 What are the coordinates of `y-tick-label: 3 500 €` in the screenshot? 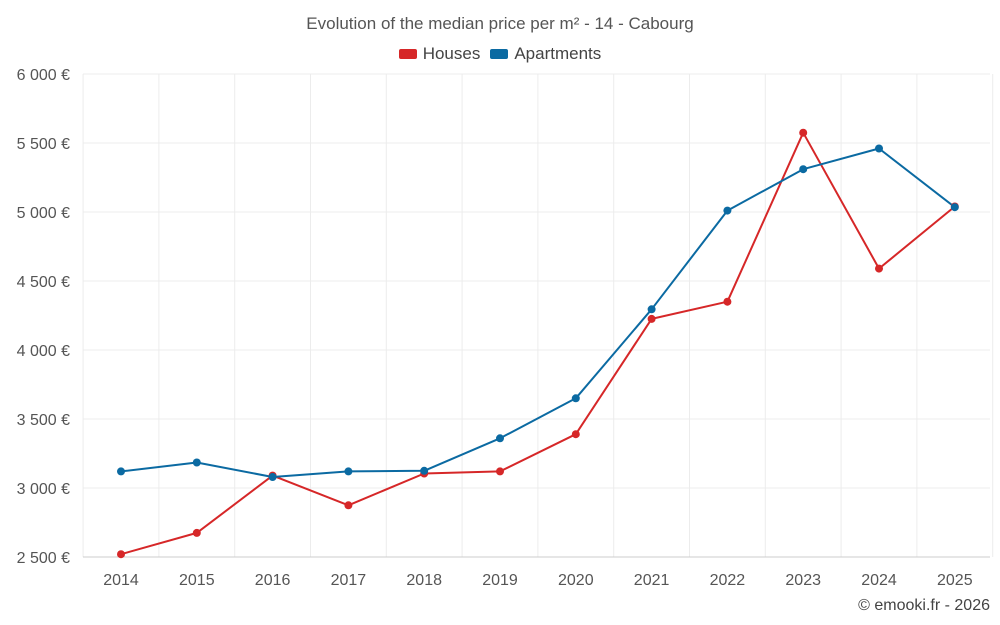 It's located at (43, 420).